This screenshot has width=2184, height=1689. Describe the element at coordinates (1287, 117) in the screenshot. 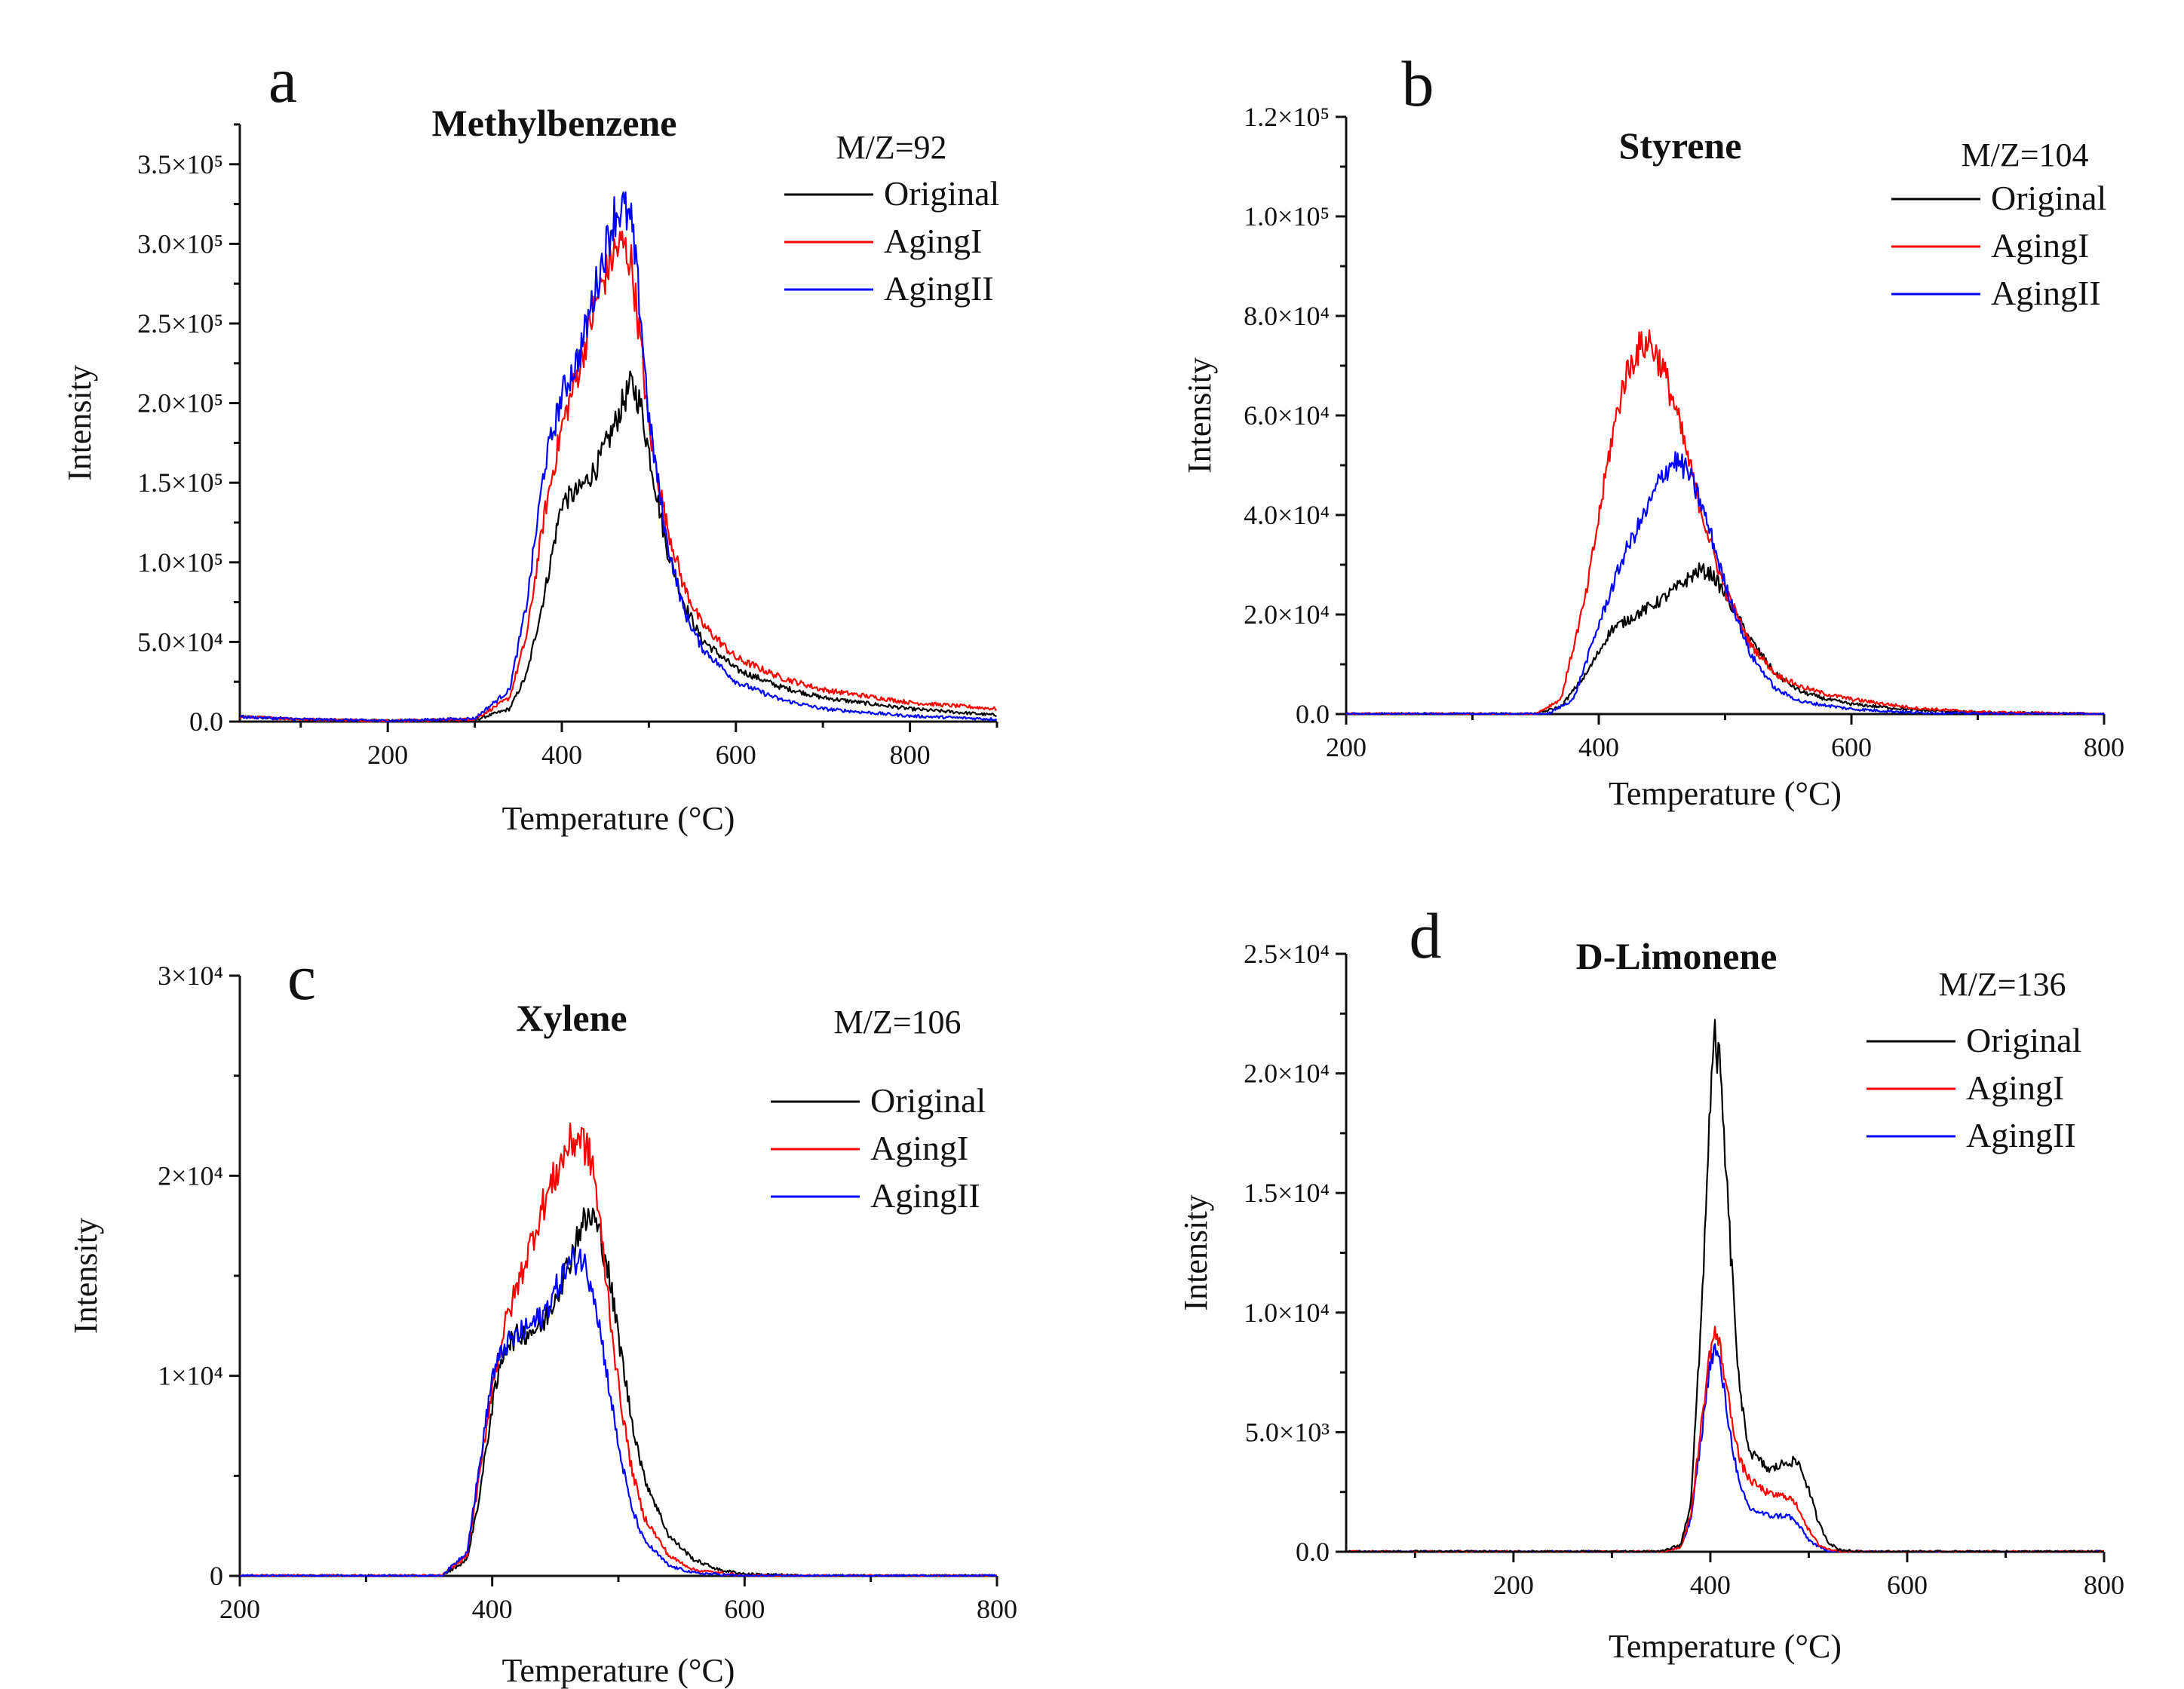

I see `y-tick-label: 1.2×10⁵` at that location.